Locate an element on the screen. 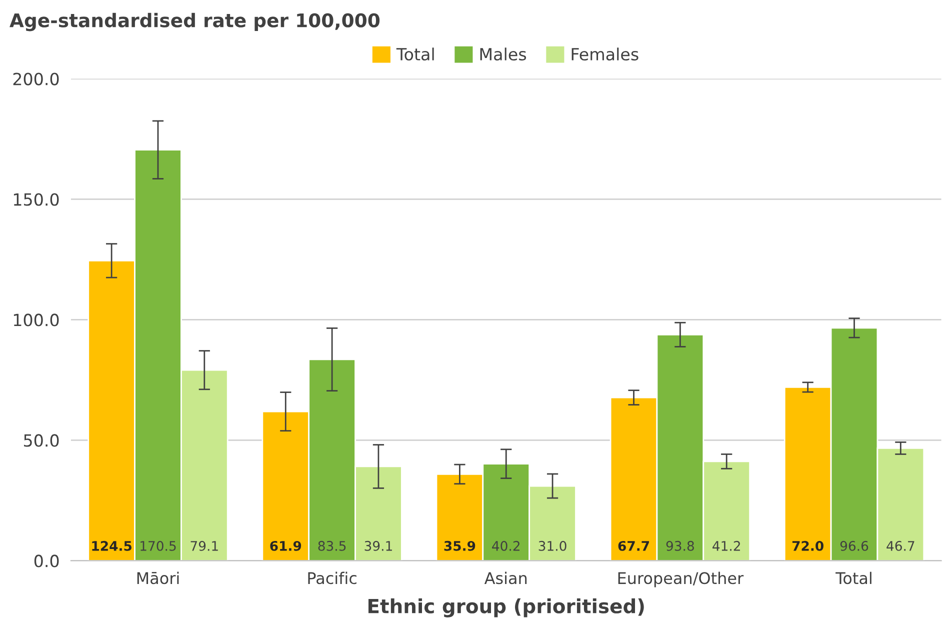  x-tick-label: European/Other is located at coordinates (681, 580).